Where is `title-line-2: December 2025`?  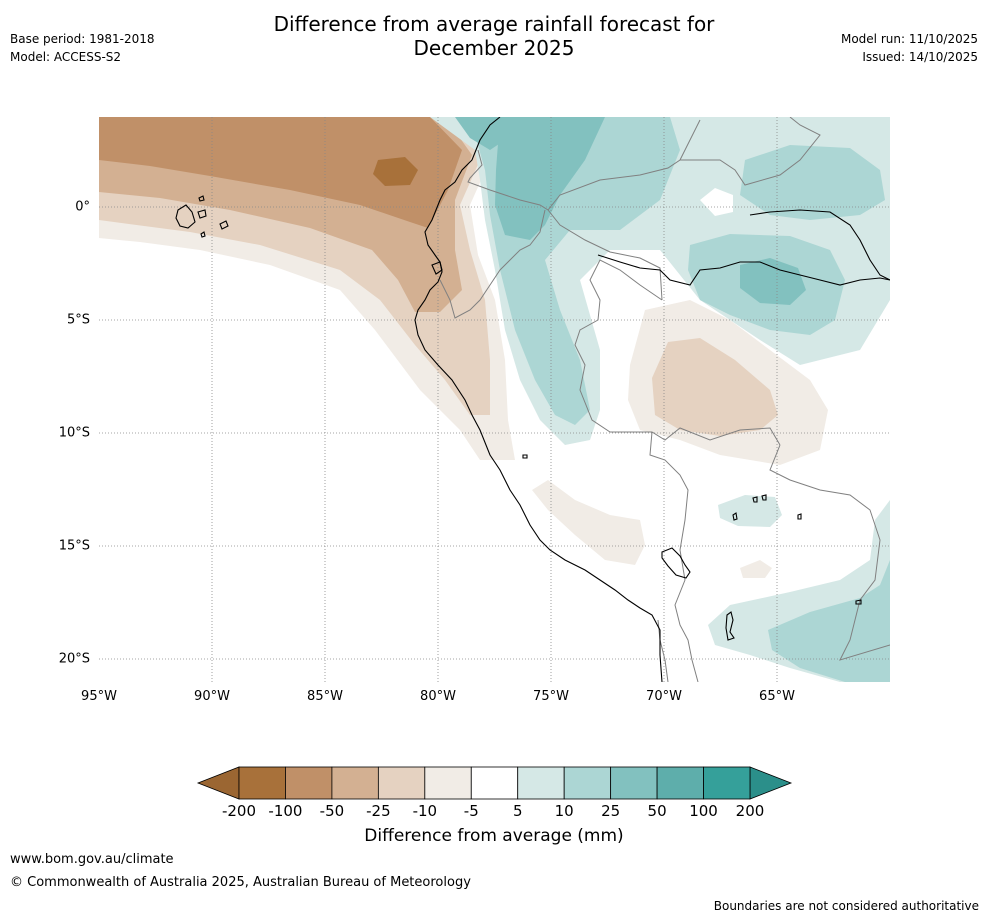 title-line-2: December 2025 is located at coordinates (494, 48).